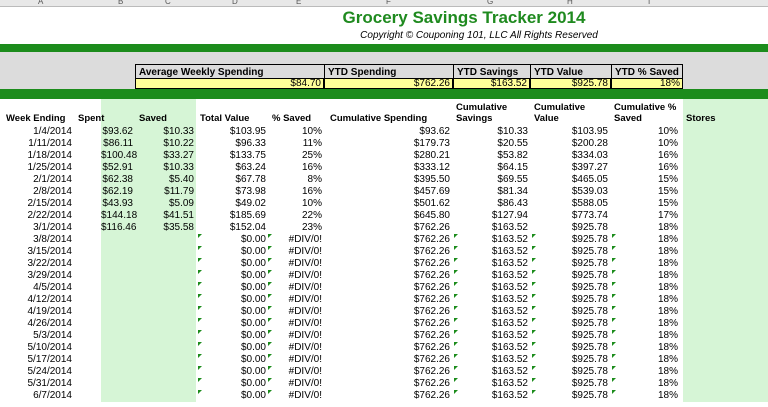 The width and height of the screenshot is (768, 407). What do you see at coordinates (178, 227) in the screenshot?
I see `cell-saved: $35.58` at bounding box center [178, 227].